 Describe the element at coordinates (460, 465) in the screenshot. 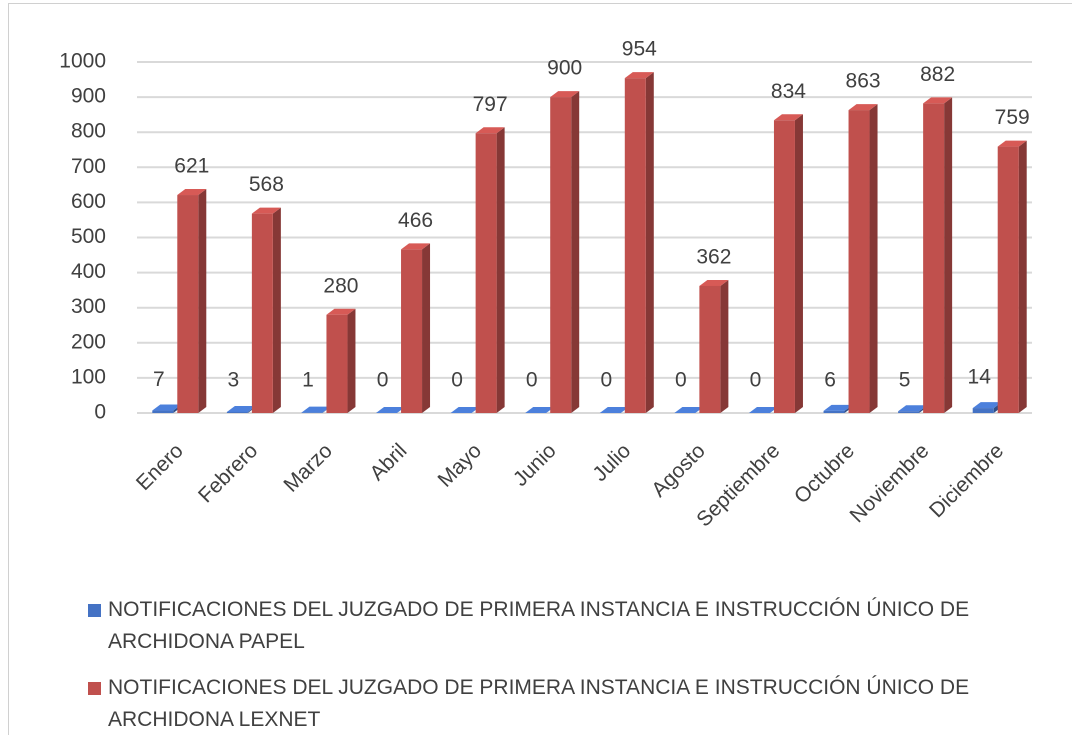

I see `x-tick-label: Mayo` at that location.